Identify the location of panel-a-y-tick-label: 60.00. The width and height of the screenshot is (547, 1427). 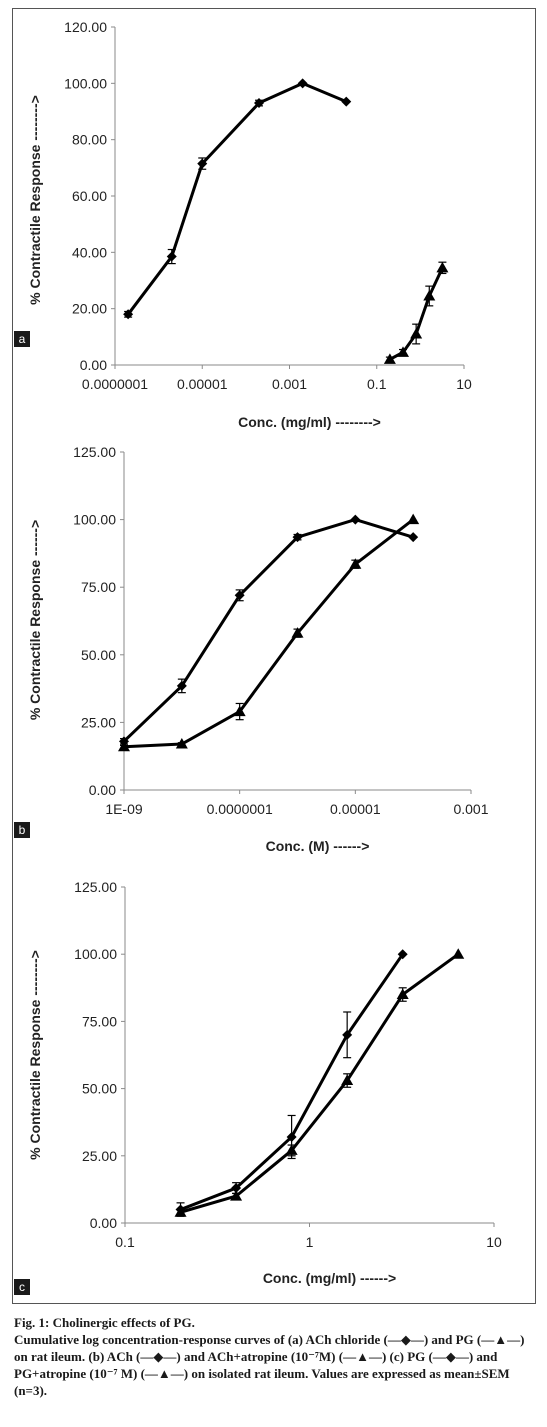
(89, 196).